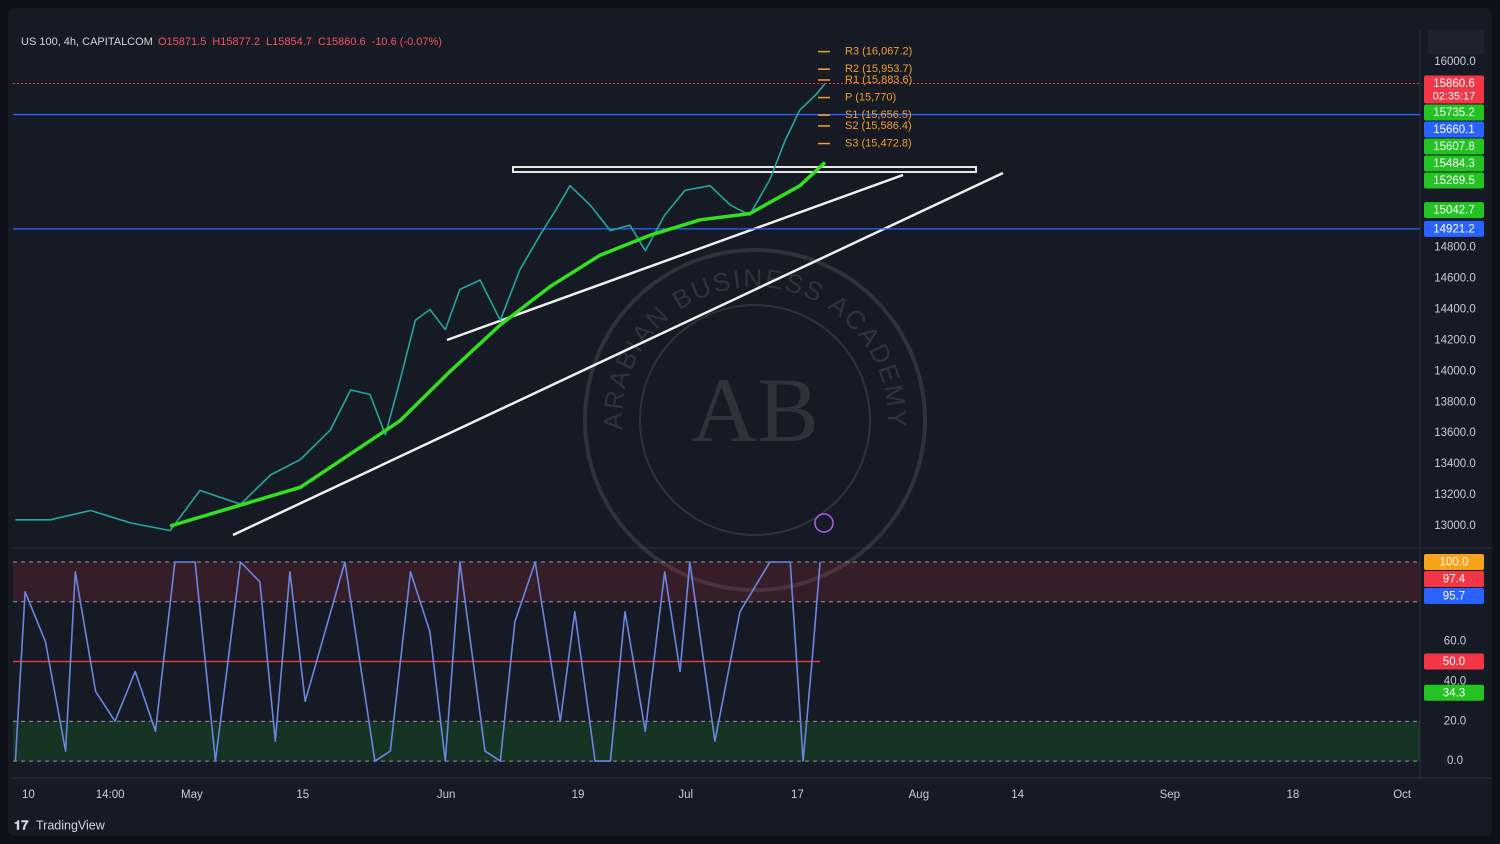 This screenshot has height=844, width=1500. I want to click on x-tick-label: 17, so click(797, 795).